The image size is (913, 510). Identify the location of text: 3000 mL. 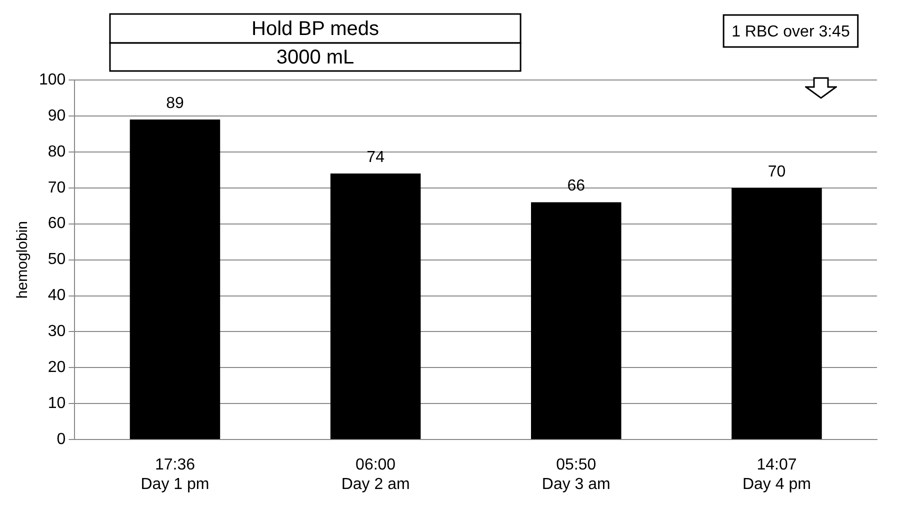
(315, 57).